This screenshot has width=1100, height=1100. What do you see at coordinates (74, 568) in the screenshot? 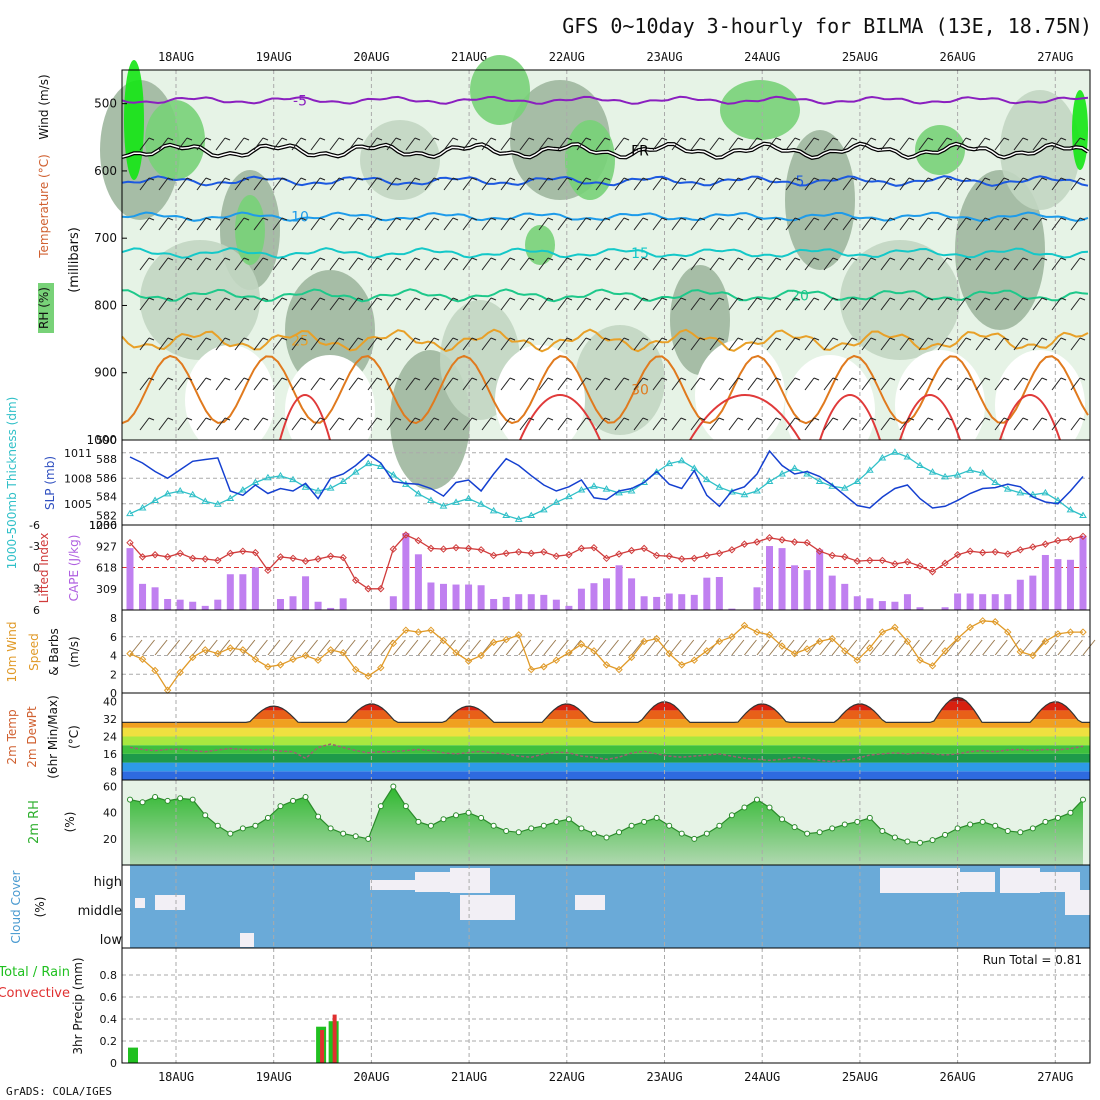
I see `cape-axis-label: CAPE (J/kg)` at bounding box center [74, 568].